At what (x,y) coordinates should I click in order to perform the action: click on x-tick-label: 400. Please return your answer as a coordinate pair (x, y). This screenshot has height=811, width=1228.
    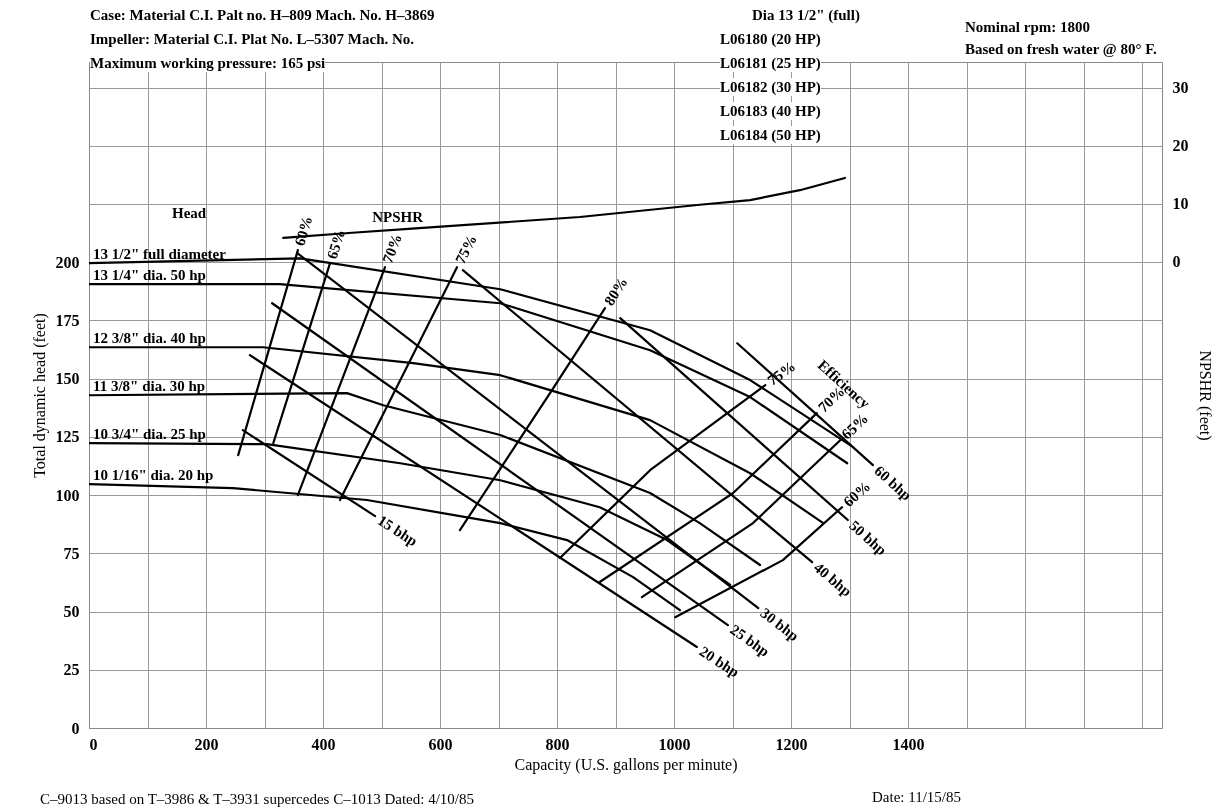
    Looking at the image, I should click on (323, 744).